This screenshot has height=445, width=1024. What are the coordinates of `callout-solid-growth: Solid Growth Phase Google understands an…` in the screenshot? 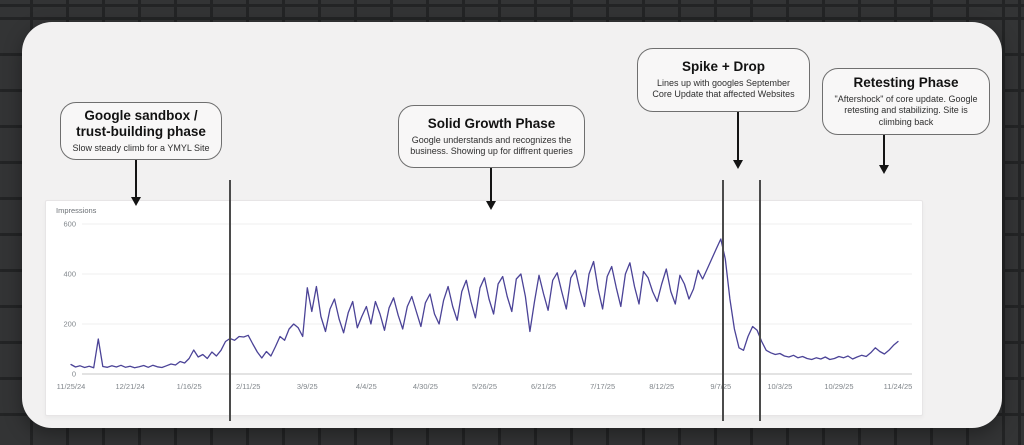 It's located at (491, 136).